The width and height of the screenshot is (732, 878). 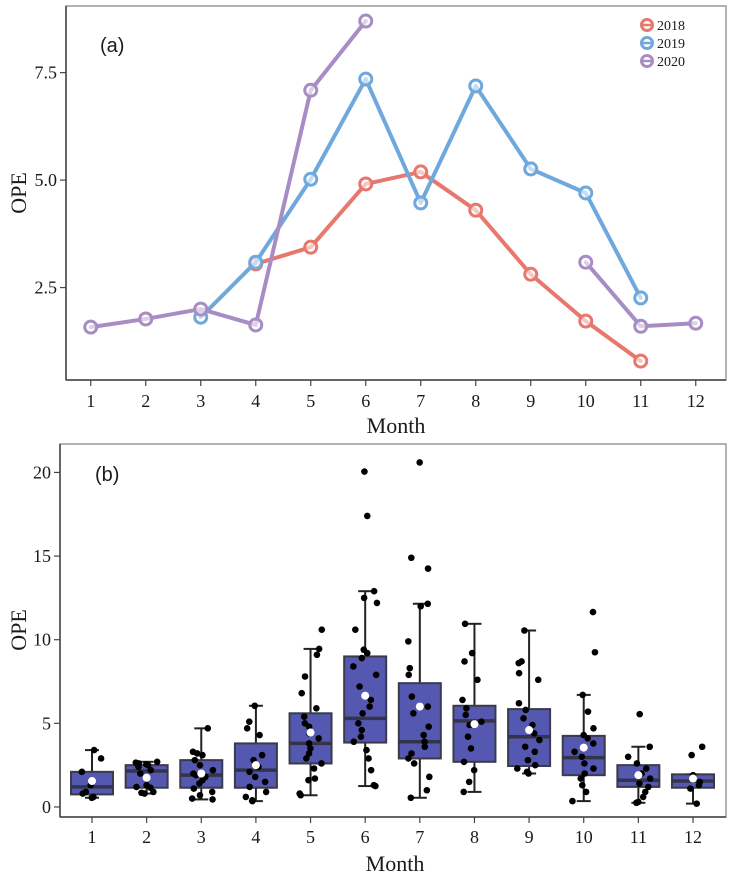 I want to click on y-tick-label: 5, so click(x=46, y=723).